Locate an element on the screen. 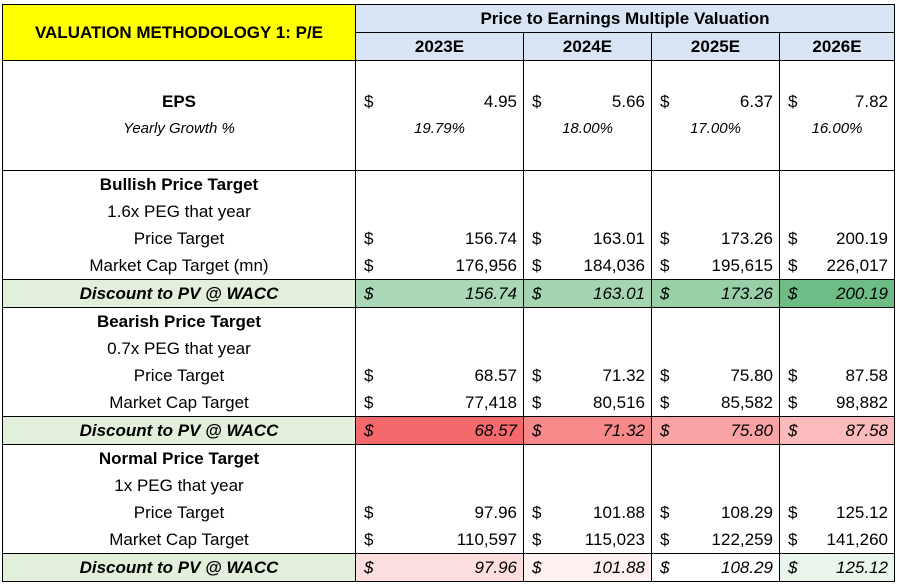 This screenshot has width=904, height=586. bullish-market-cap: 226,017 is located at coordinates (851, 265).